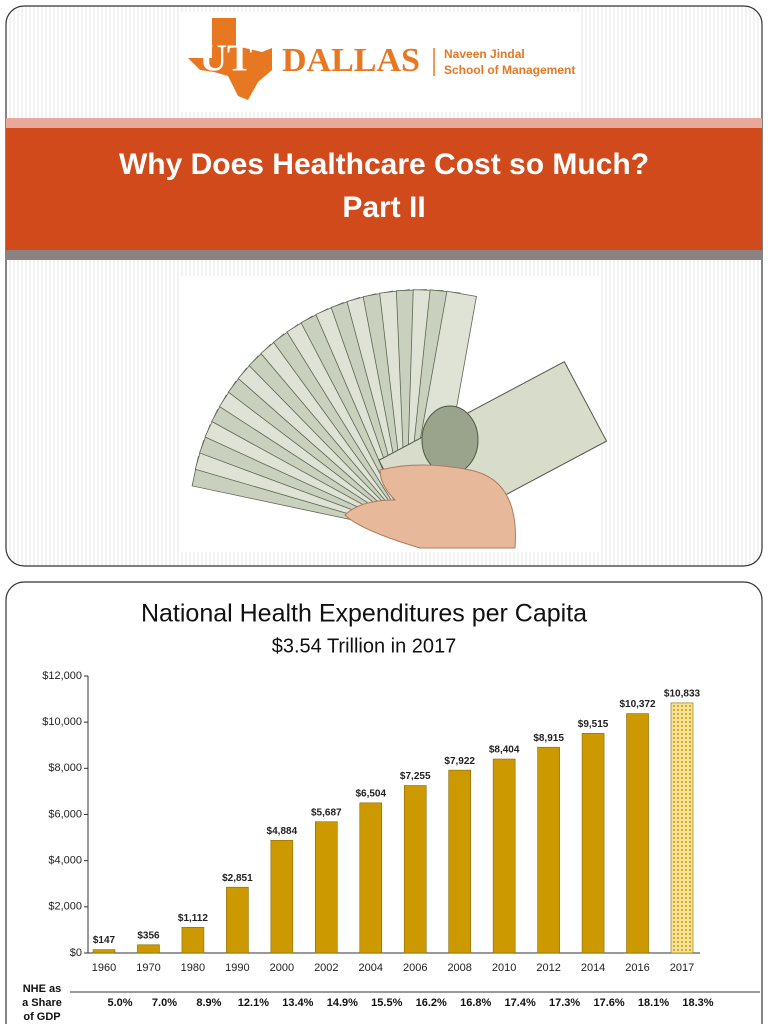 The image size is (768, 1029). Describe the element at coordinates (62, 722) in the screenshot. I see `y-tick-label: $10,000` at that location.